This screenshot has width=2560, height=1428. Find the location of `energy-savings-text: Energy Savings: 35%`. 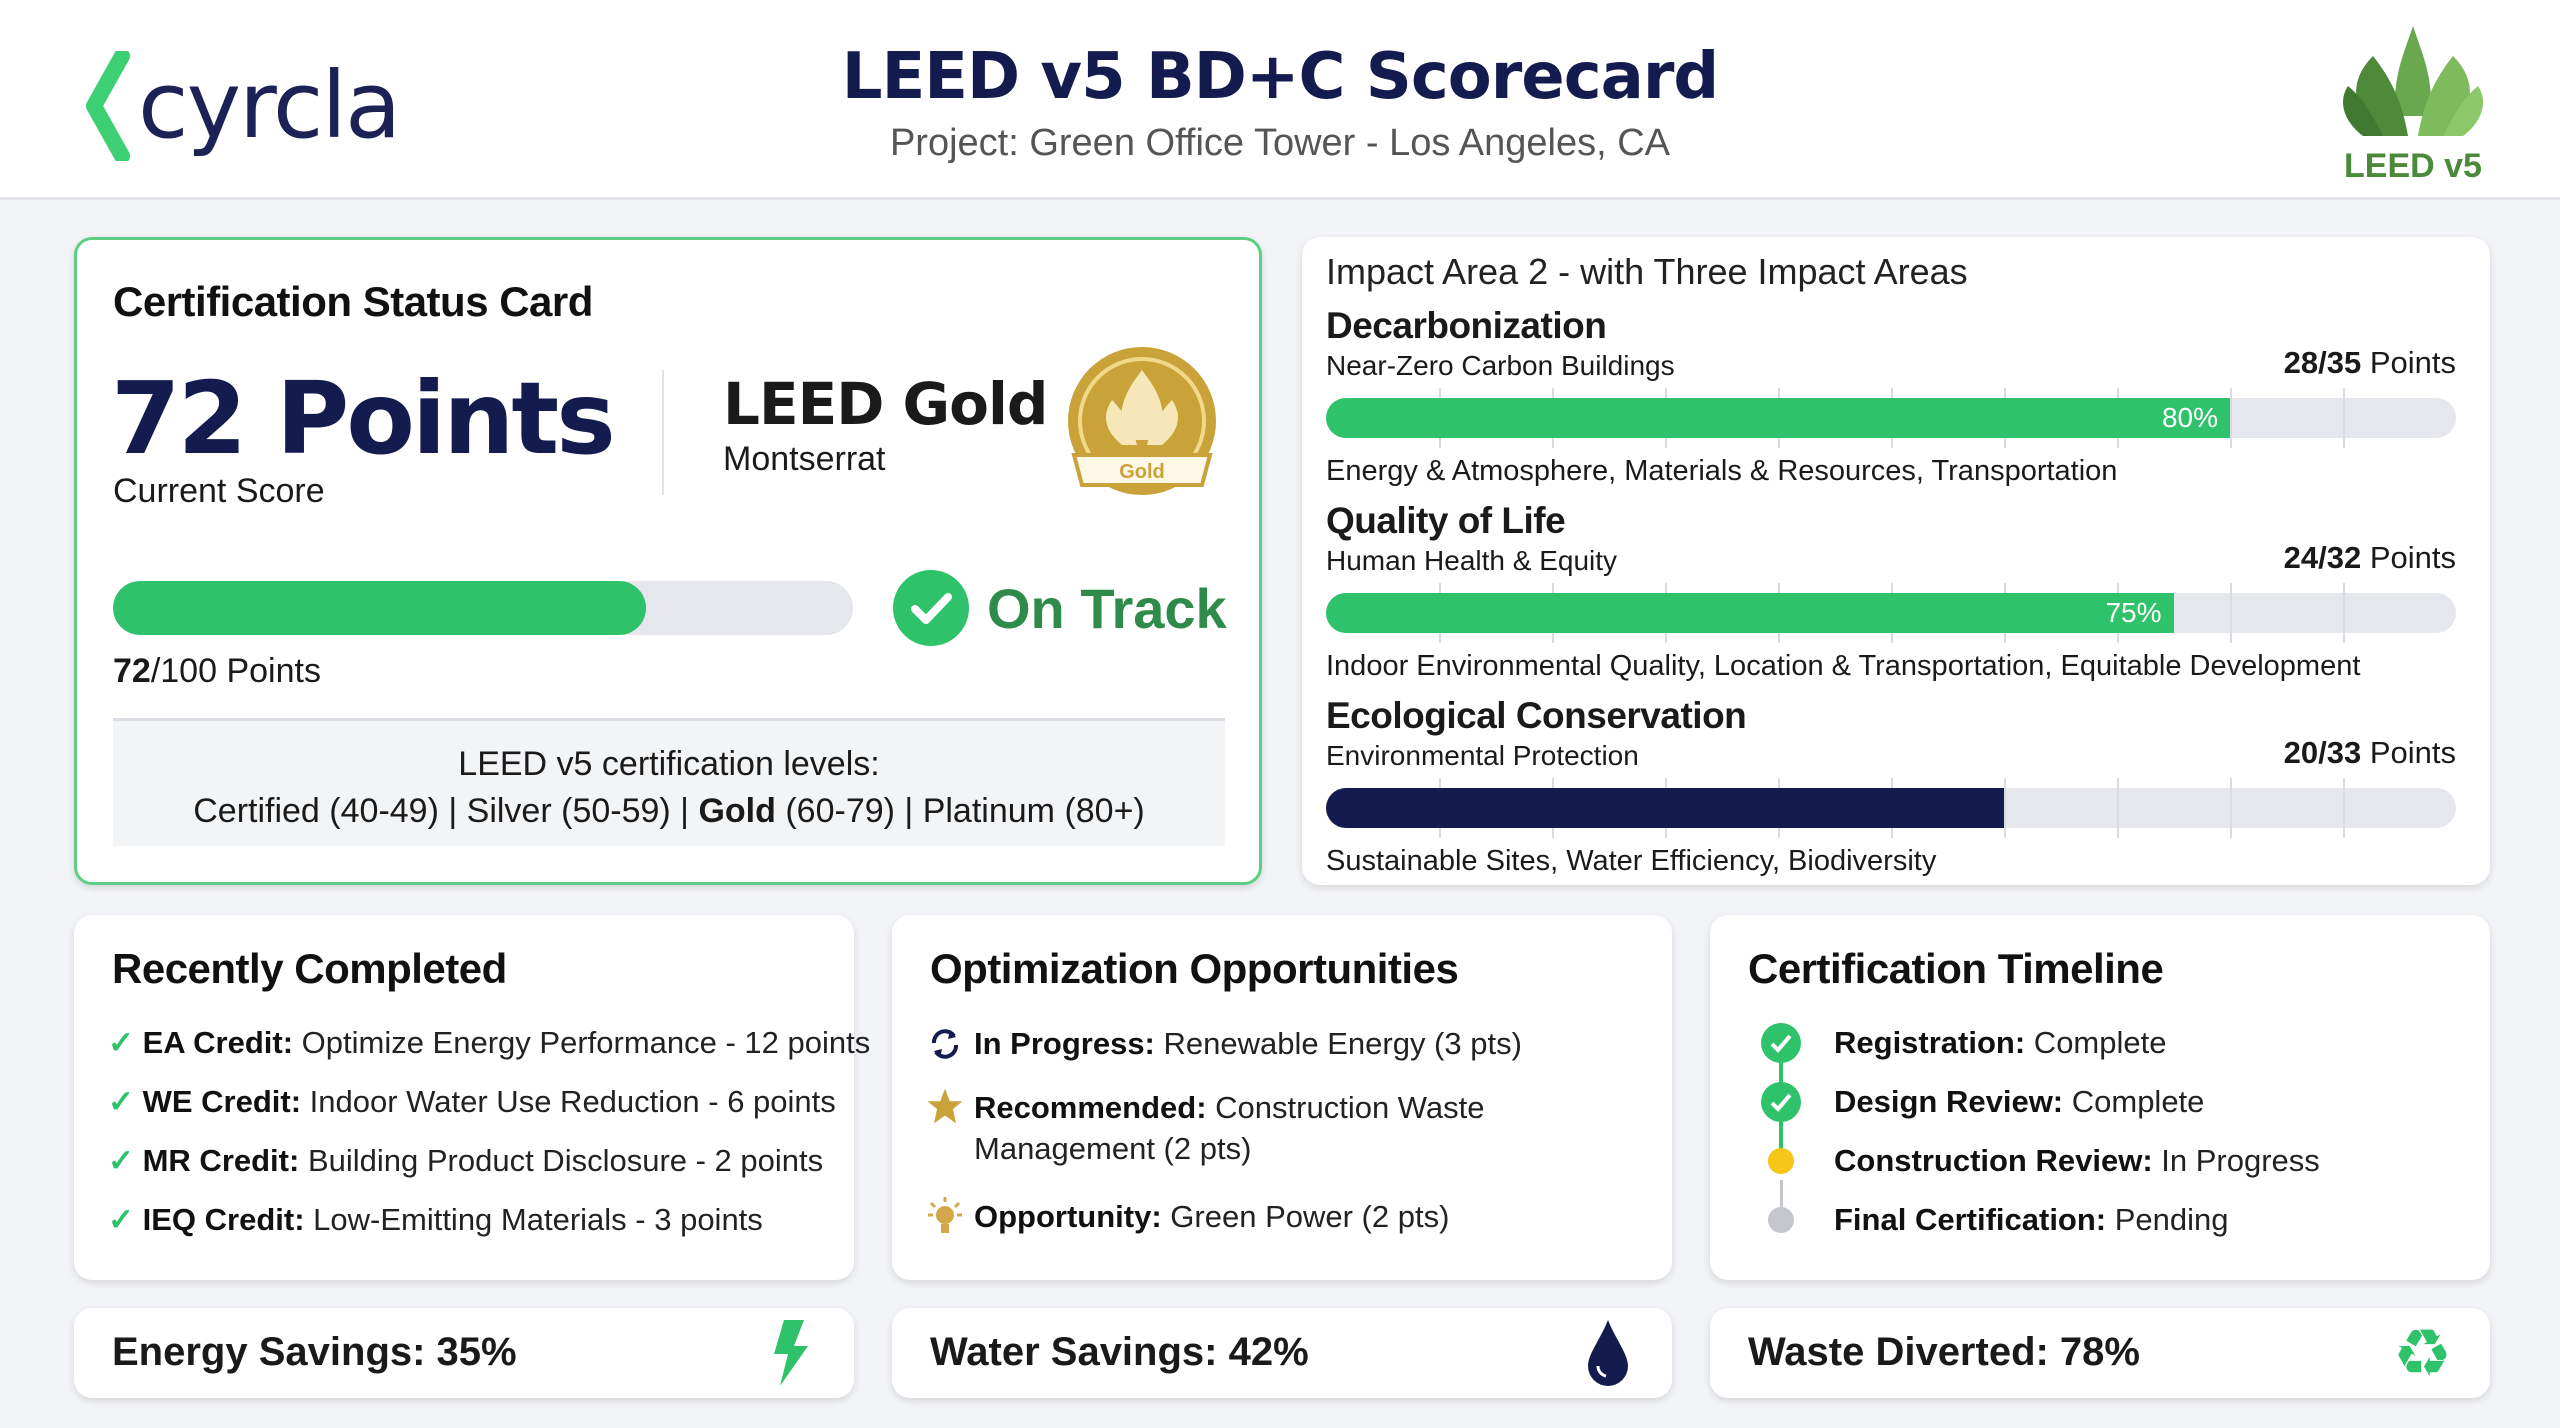

energy-savings-text: Energy Savings: 35% is located at coordinates (314, 1352).